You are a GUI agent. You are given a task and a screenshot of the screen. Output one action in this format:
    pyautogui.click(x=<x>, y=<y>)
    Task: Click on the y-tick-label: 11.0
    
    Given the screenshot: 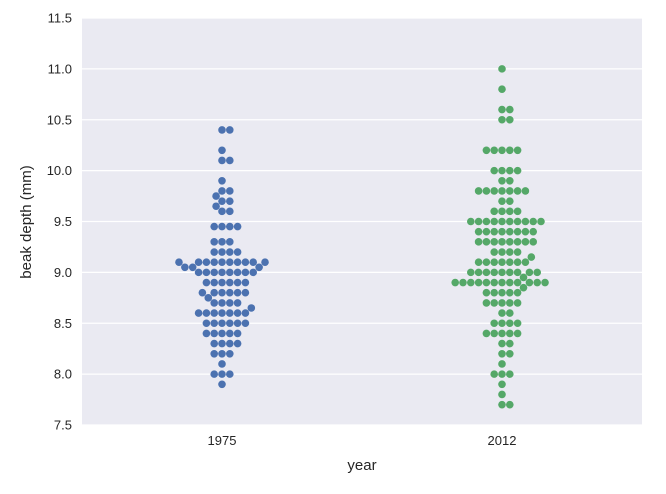 What is the action you would take?
    pyautogui.click(x=60, y=68)
    